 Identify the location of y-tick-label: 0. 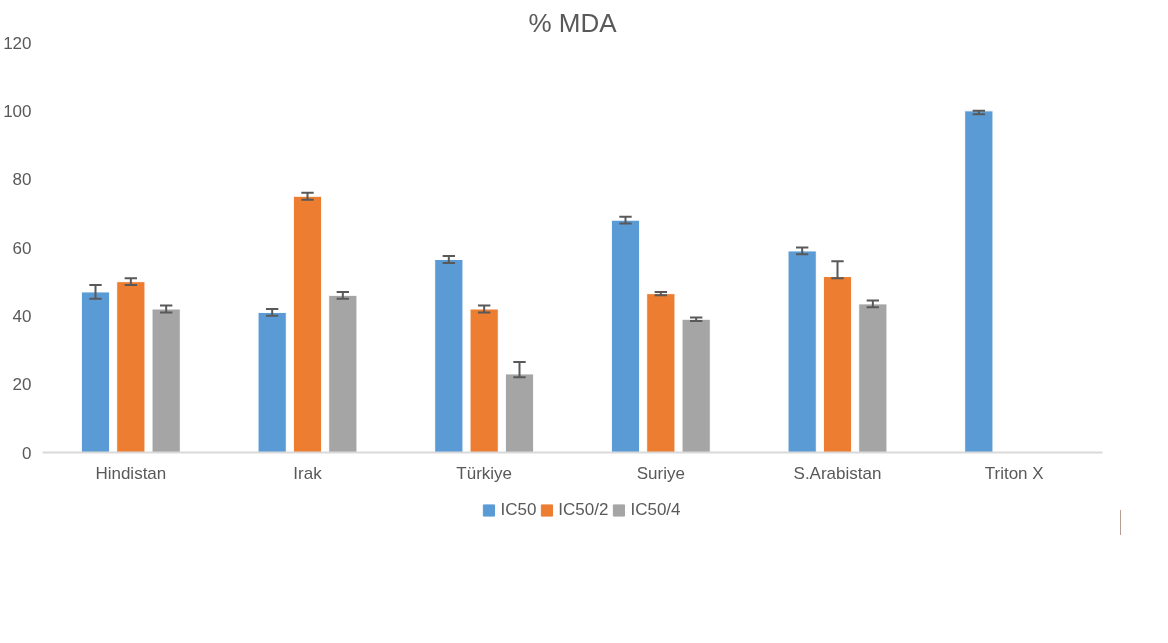
(27, 453).